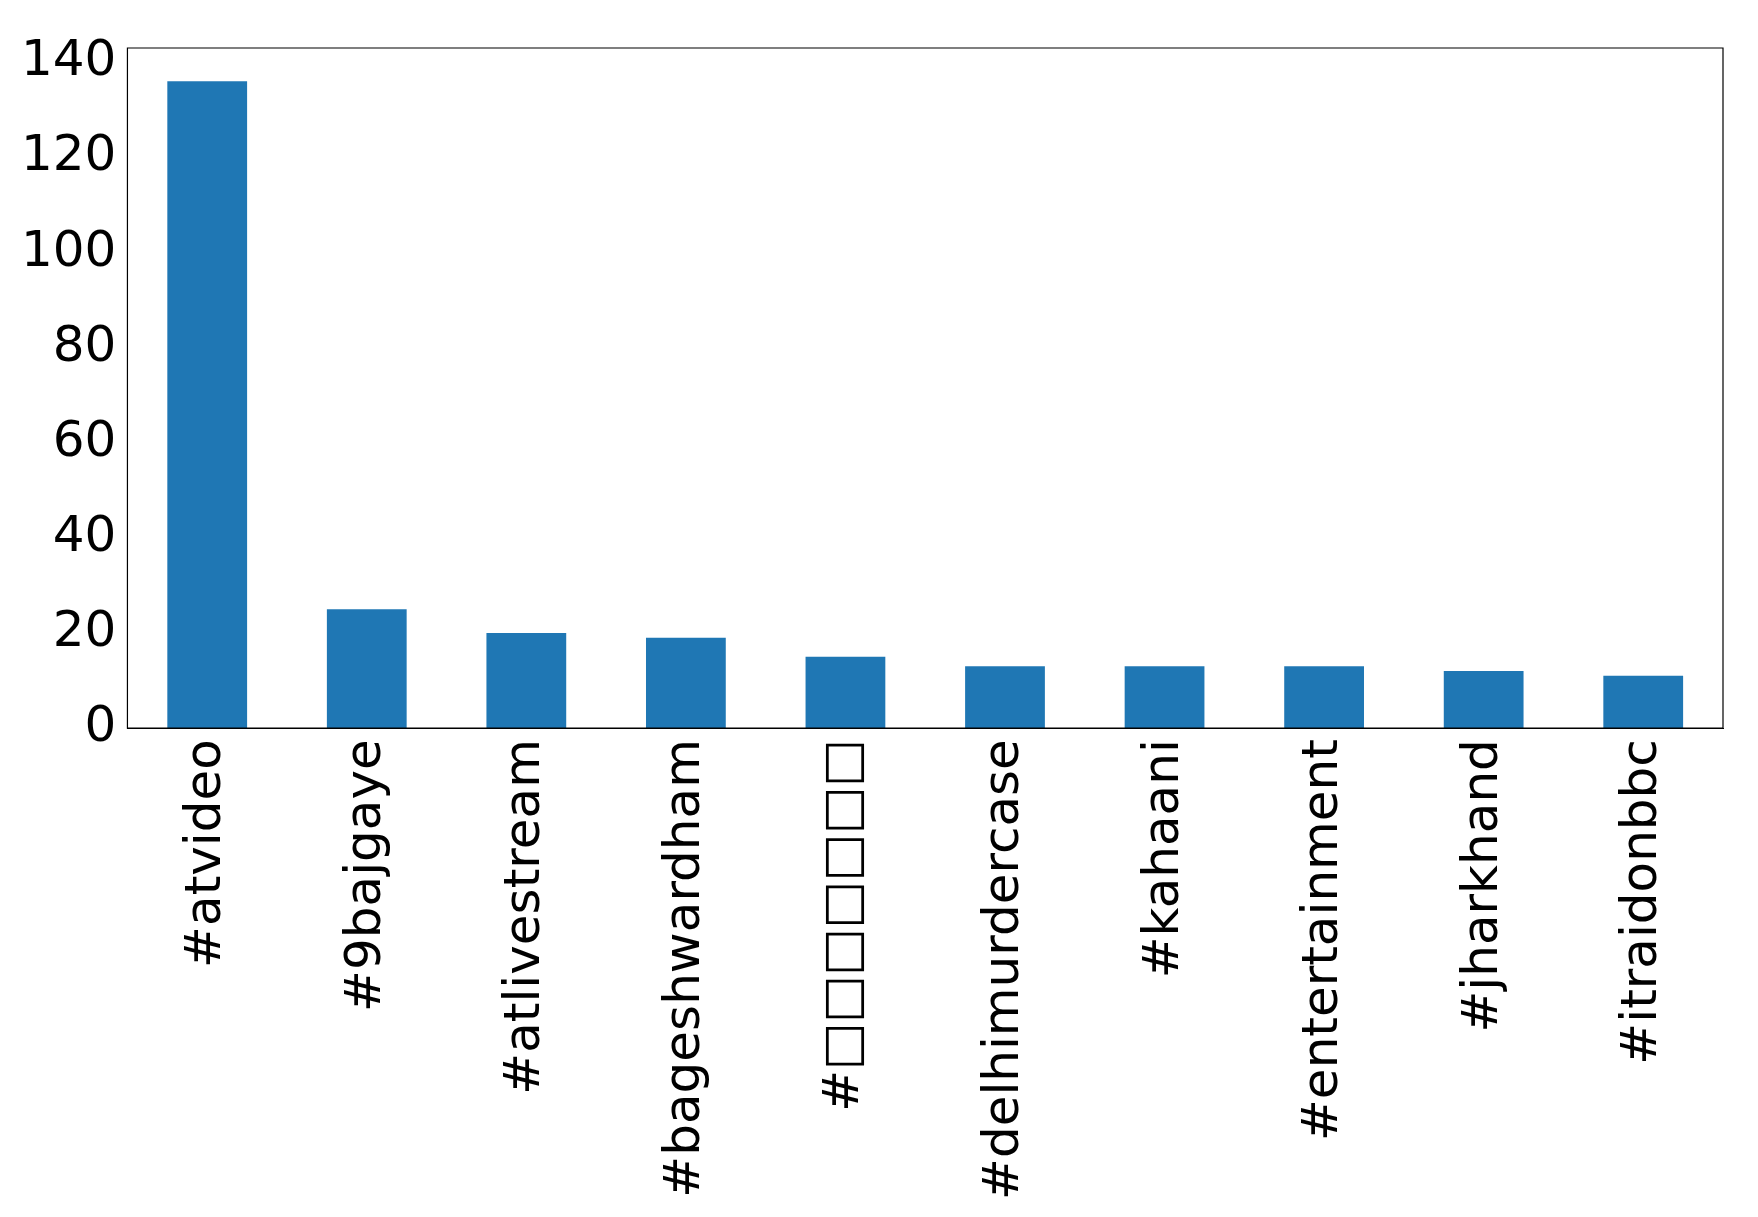  What do you see at coordinates (1000, 969) in the screenshot?
I see `x-tick-label: #delhimurdercase` at bounding box center [1000, 969].